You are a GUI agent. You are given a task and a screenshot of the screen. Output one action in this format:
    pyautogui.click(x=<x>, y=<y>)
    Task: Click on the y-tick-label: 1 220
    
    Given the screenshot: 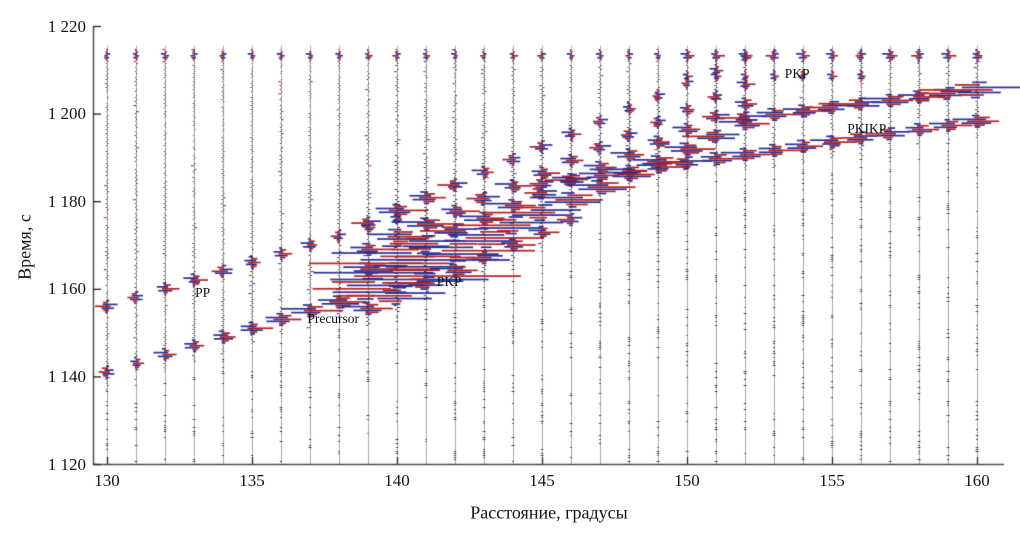 What is the action you would take?
    pyautogui.click(x=66, y=26)
    